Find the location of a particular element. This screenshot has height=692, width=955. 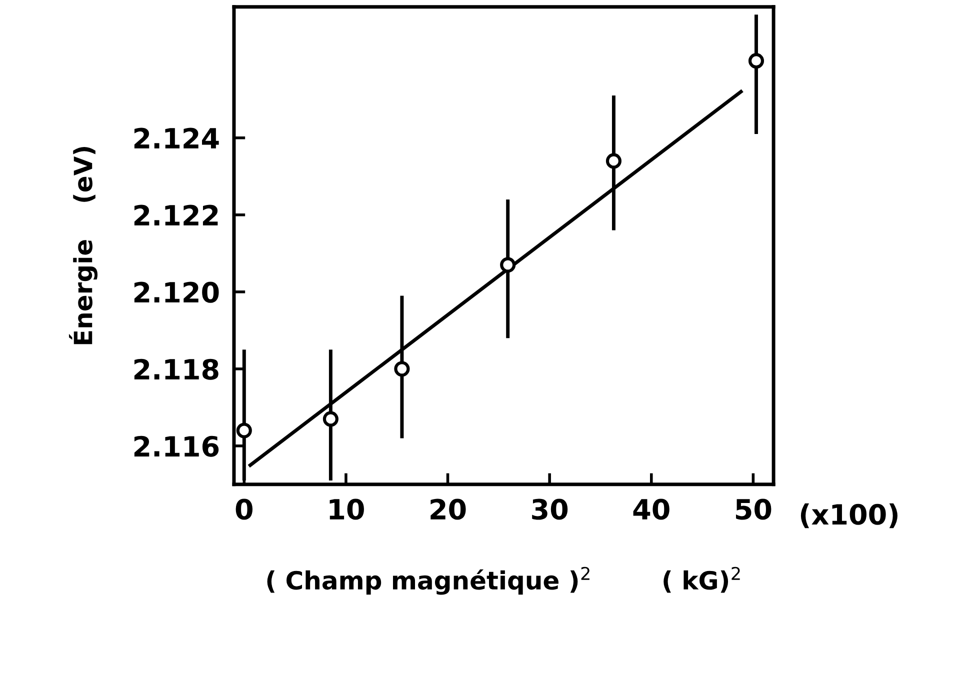

x-tick-label: 30 is located at coordinates (550, 509).